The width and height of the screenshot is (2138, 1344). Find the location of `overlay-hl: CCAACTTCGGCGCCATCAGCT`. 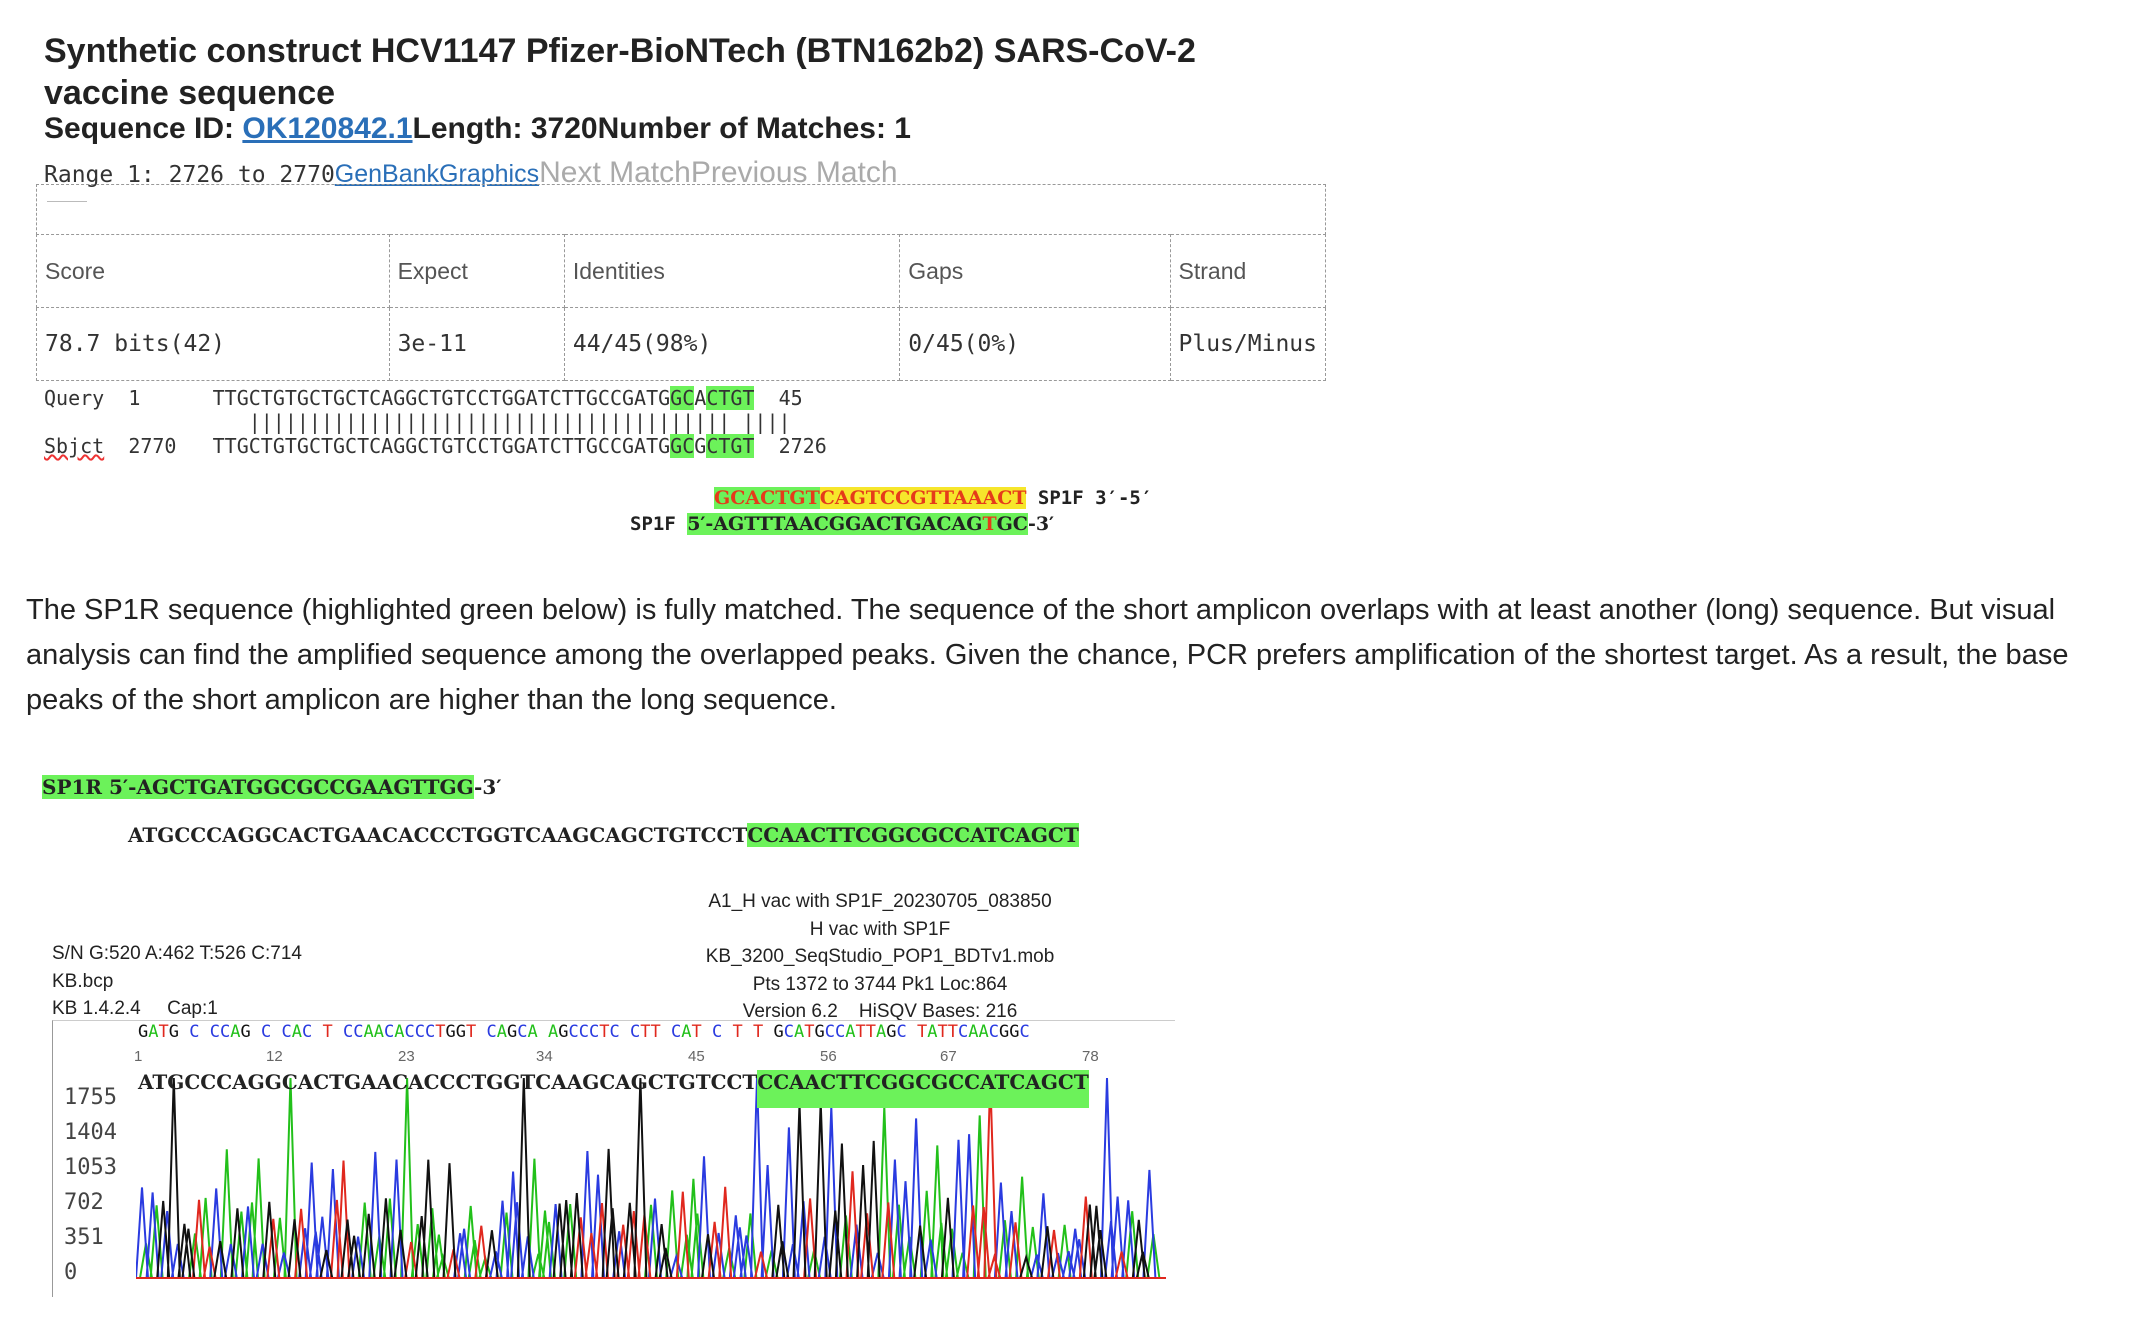

overlay-hl: CCAACTTCGGCGCCATCAGCT is located at coordinates (923, 1089).